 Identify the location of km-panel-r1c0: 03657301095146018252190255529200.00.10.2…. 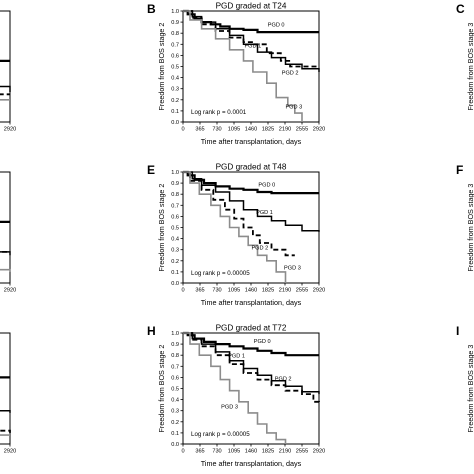
(8, 232).